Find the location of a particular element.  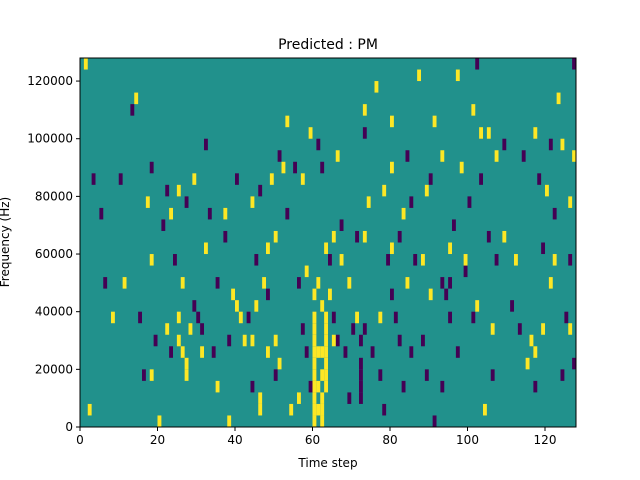

x-tick-label: 120 is located at coordinates (545, 440).